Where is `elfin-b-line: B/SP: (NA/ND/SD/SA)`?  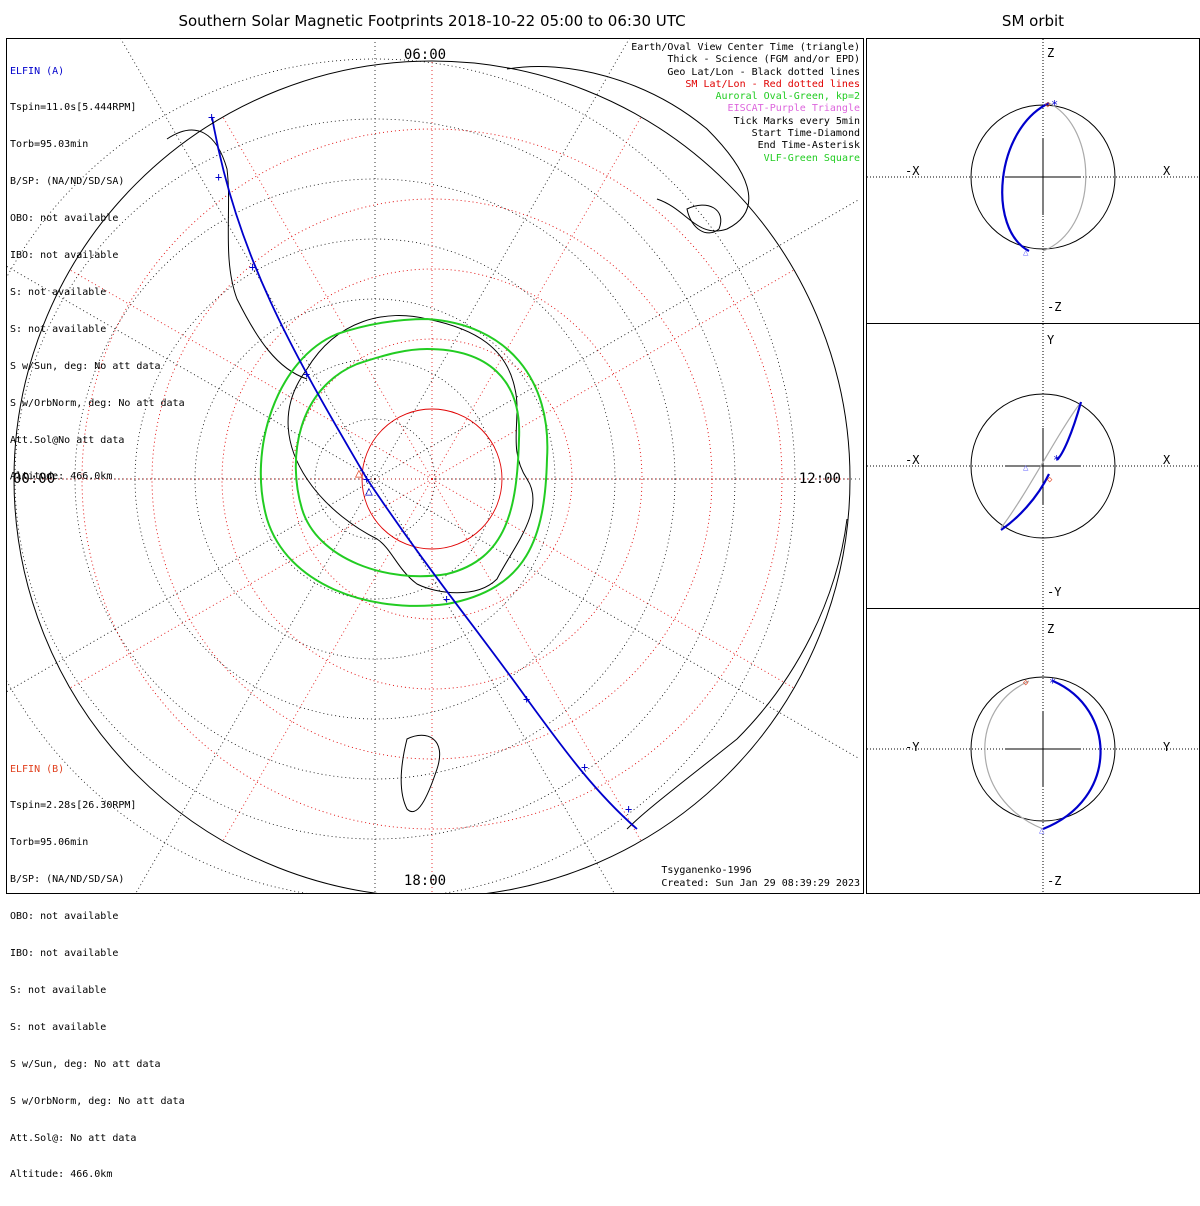 elfin-b-line: B/SP: (NA/ND/SD/SA) is located at coordinates (67, 880).